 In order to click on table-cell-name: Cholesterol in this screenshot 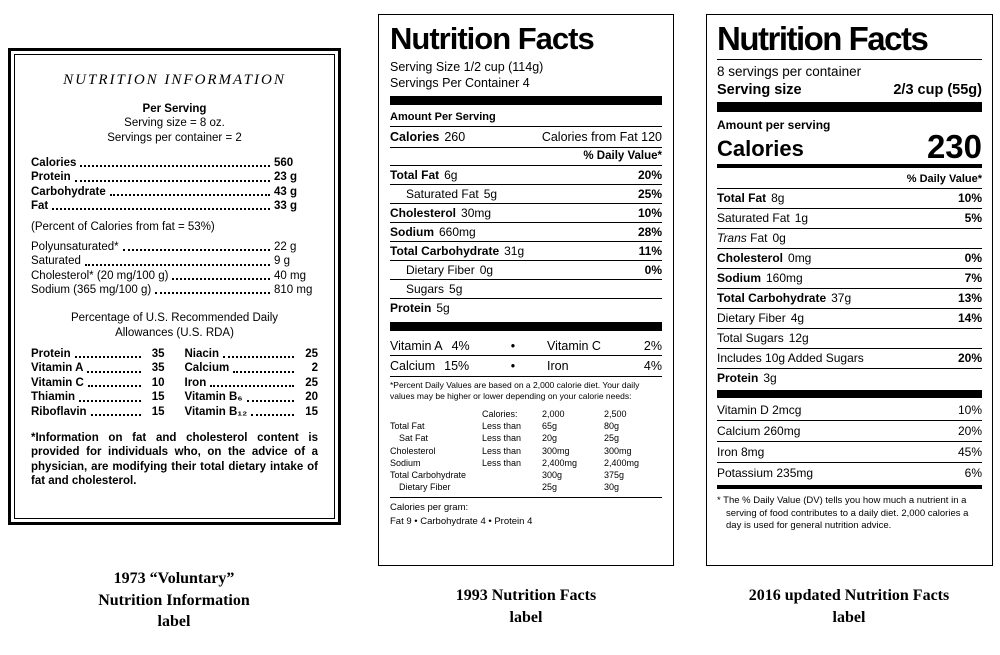, I will do `click(413, 450)`.